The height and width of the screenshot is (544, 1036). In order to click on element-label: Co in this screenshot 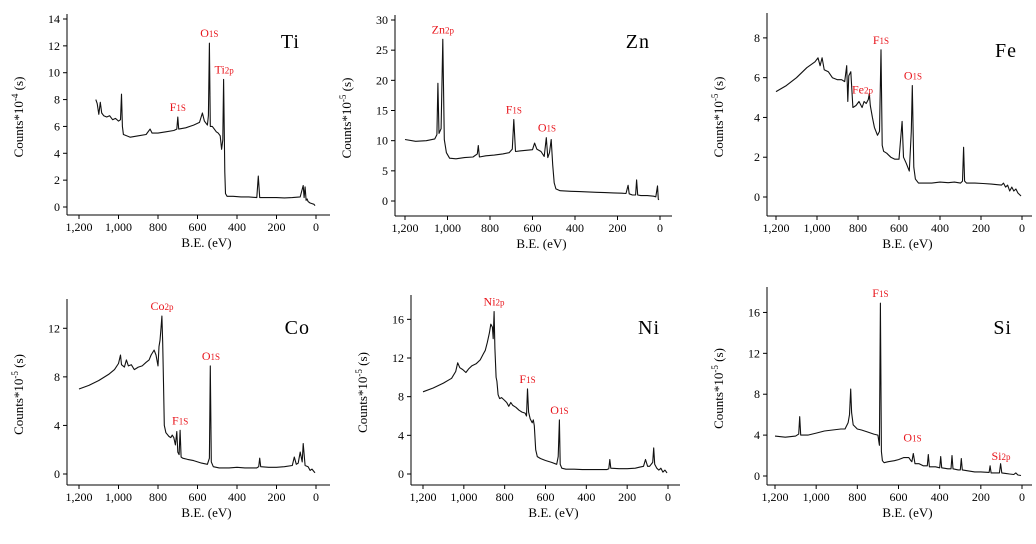, I will do `click(297, 328)`.